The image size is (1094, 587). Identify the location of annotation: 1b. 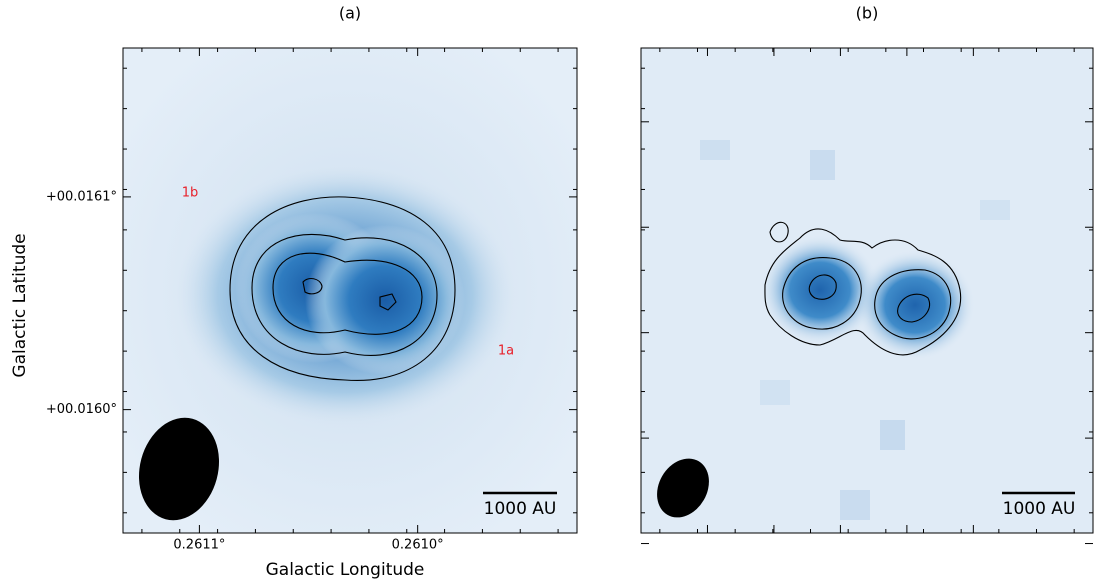
(190, 193).